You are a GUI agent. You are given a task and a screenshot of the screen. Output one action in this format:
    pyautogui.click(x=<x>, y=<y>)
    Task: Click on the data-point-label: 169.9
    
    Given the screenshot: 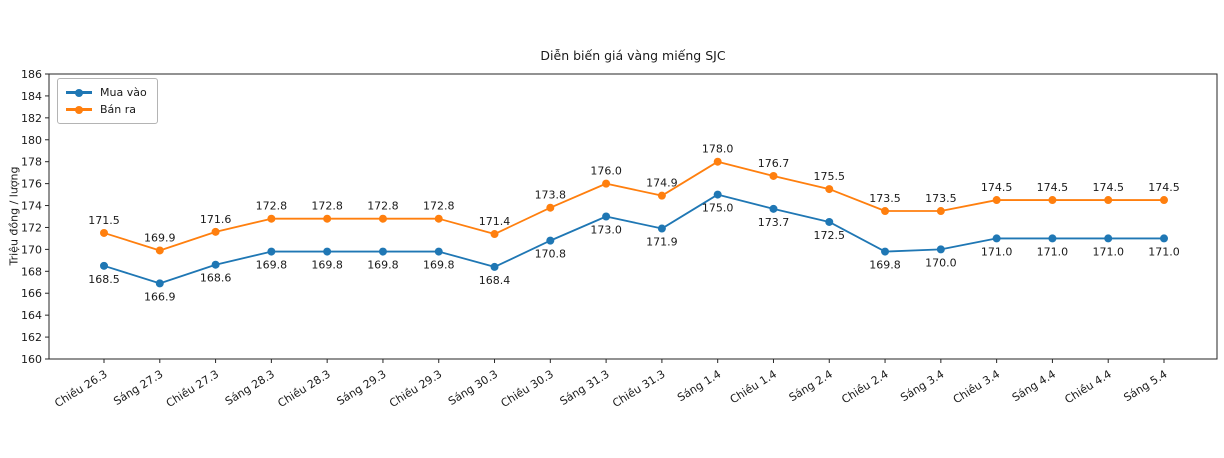 What is the action you would take?
    pyautogui.click(x=160, y=237)
    